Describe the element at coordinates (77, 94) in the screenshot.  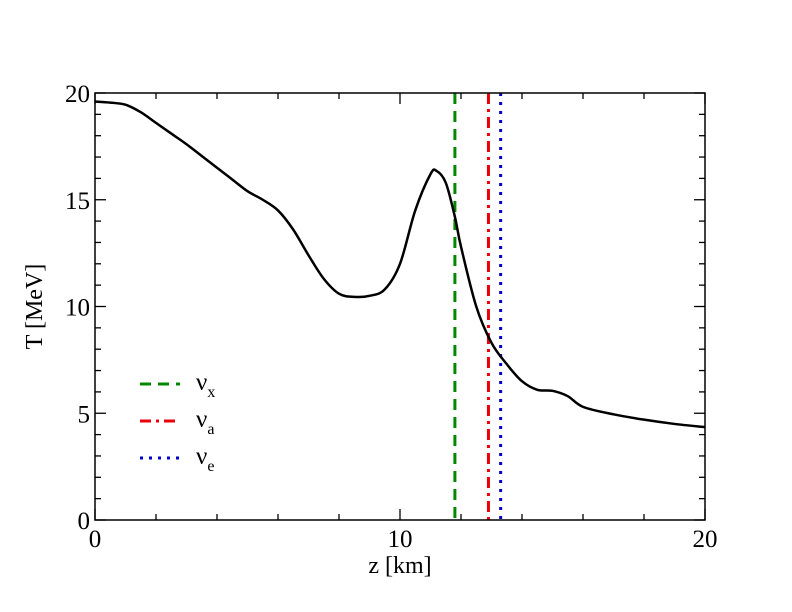
I see `y-tick-label: 20` at that location.